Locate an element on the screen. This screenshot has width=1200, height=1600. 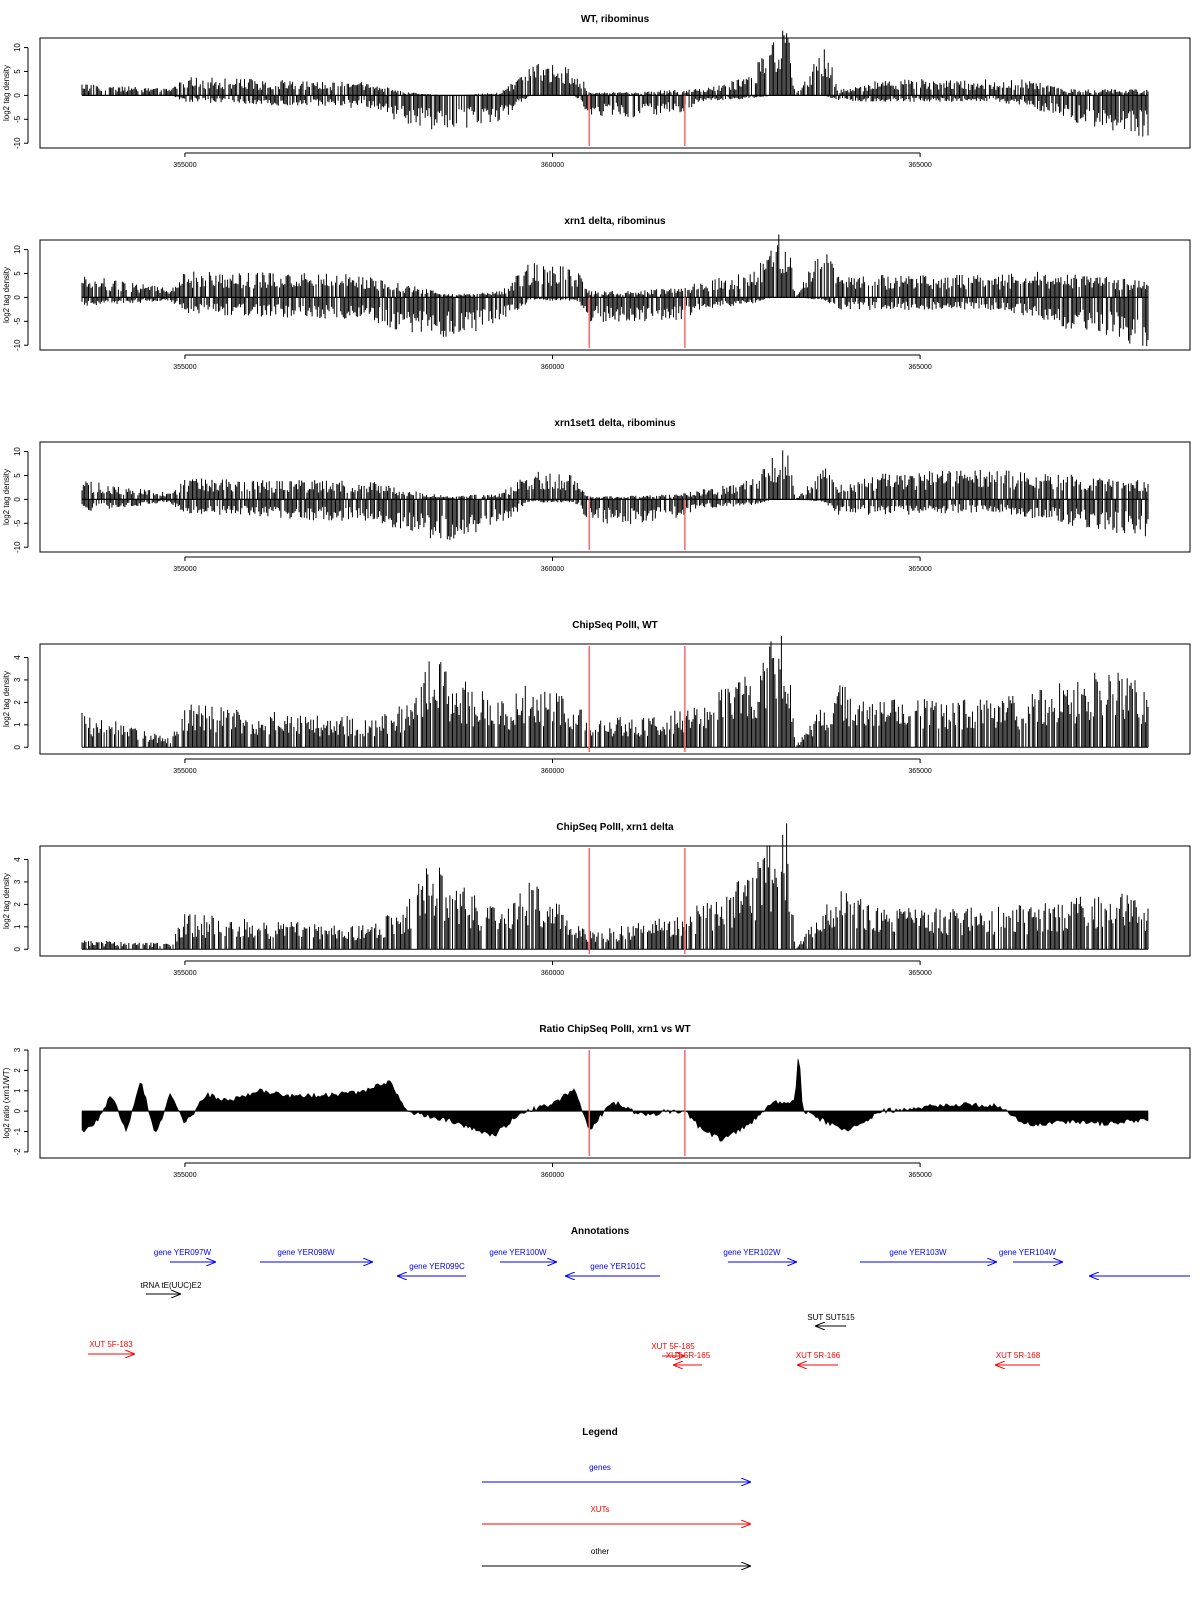
xut-label: XUT 5R-168 is located at coordinates (1018, 1355).